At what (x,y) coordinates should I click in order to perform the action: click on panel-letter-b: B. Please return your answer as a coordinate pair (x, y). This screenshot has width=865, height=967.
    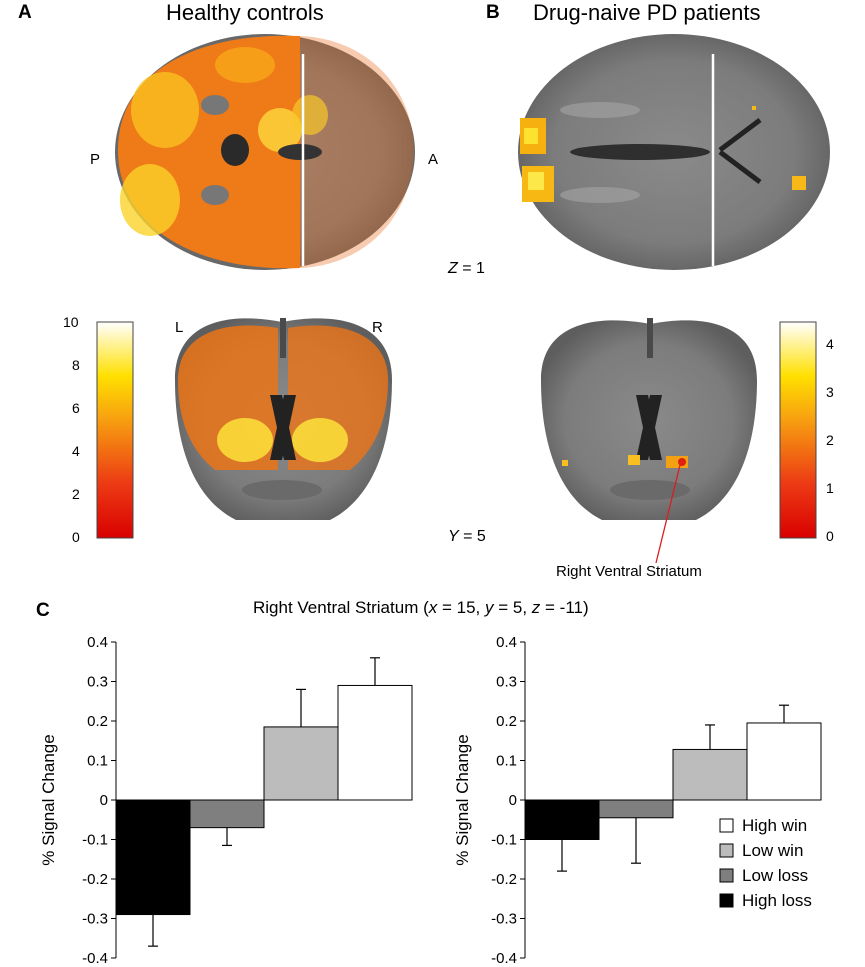
    Looking at the image, I should click on (493, 12).